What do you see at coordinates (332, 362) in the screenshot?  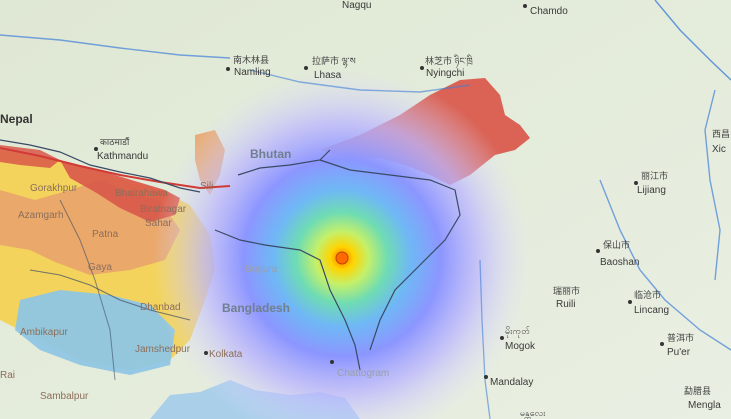 I see `city-dot-chattogram` at bounding box center [332, 362].